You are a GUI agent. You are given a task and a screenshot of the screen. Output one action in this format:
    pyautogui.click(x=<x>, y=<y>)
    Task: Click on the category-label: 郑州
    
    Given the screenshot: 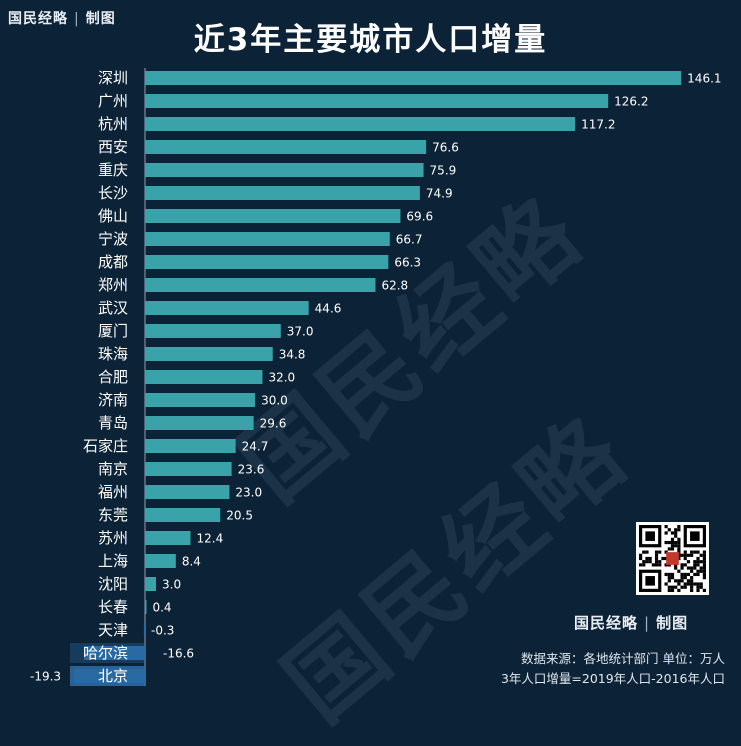 What is the action you would take?
    pyautogui.click(x=113, y=285)
    